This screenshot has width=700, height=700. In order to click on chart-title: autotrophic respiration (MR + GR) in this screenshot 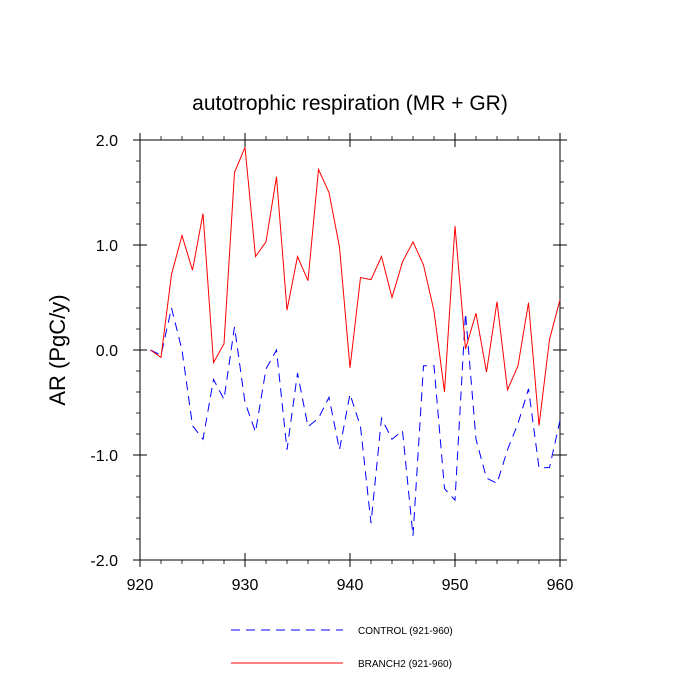, I will do `click(350, 103)`.